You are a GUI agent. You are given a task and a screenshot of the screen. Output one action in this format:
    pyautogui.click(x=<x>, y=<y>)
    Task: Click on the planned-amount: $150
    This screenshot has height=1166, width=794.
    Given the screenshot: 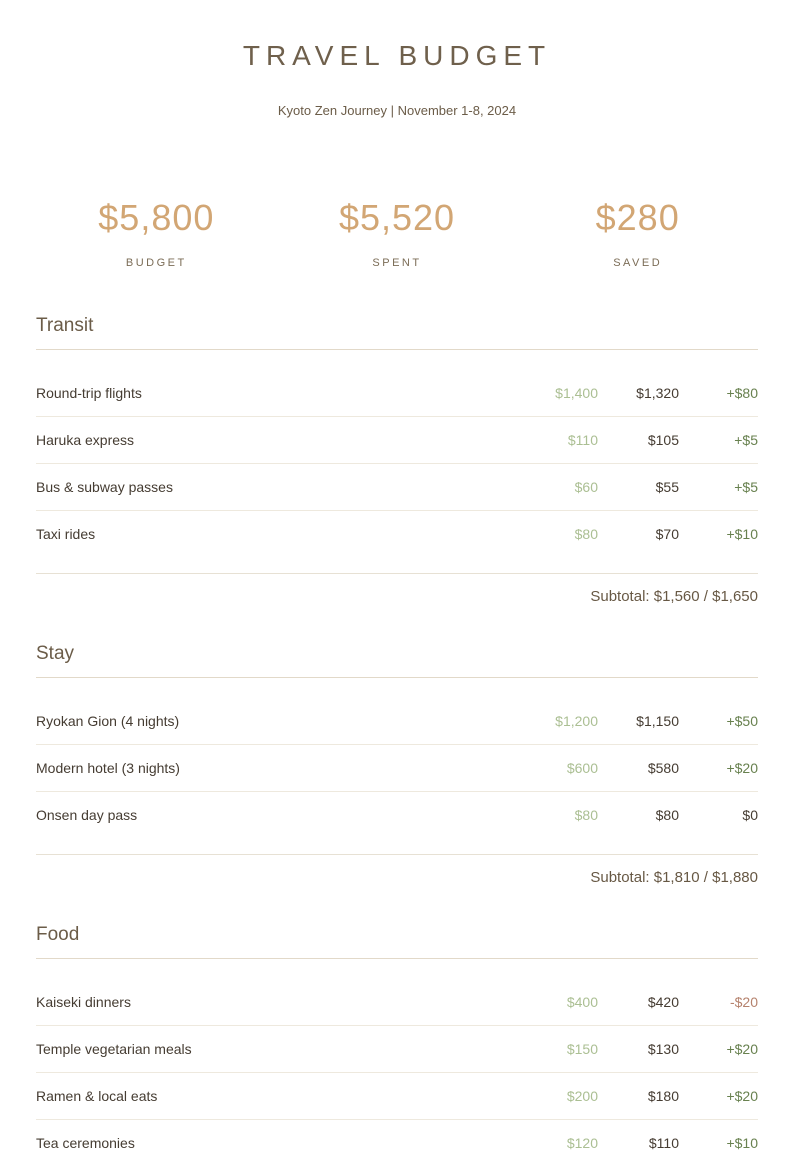 What is the action you would take?
    pyautogui.click(x=582, y=1049)
    